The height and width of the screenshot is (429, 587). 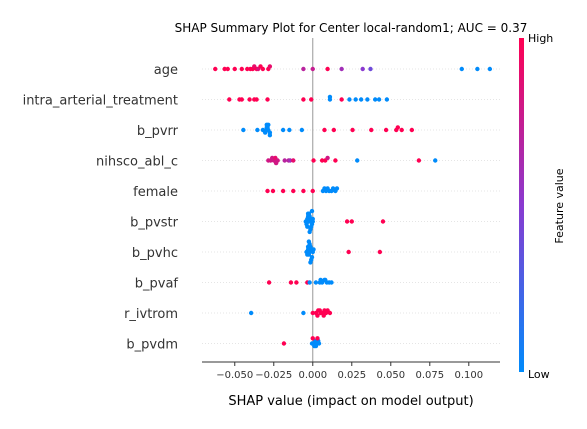 What do you see at coordinates (349, 371) in the screenshot?
I see `x-ticks: −0.050 −0.025 0.000 0.025 0.050 0.075 0.100` at bounding box center [349, 371].